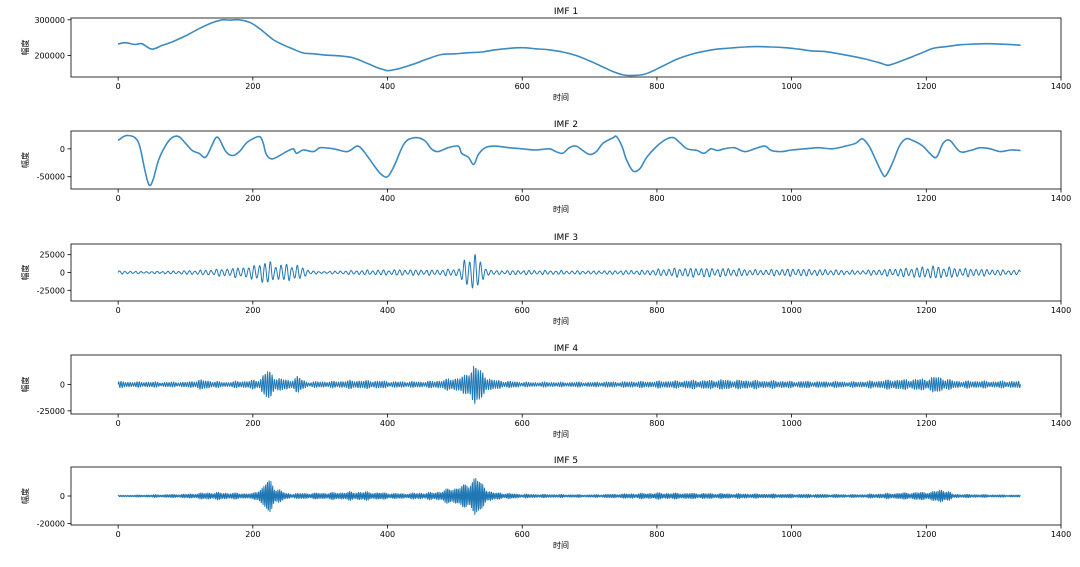  What do you see at coordinates (51, 524) in the screenshot?
I see `y-tick-label: -20000` at bounding box center [51, 524].